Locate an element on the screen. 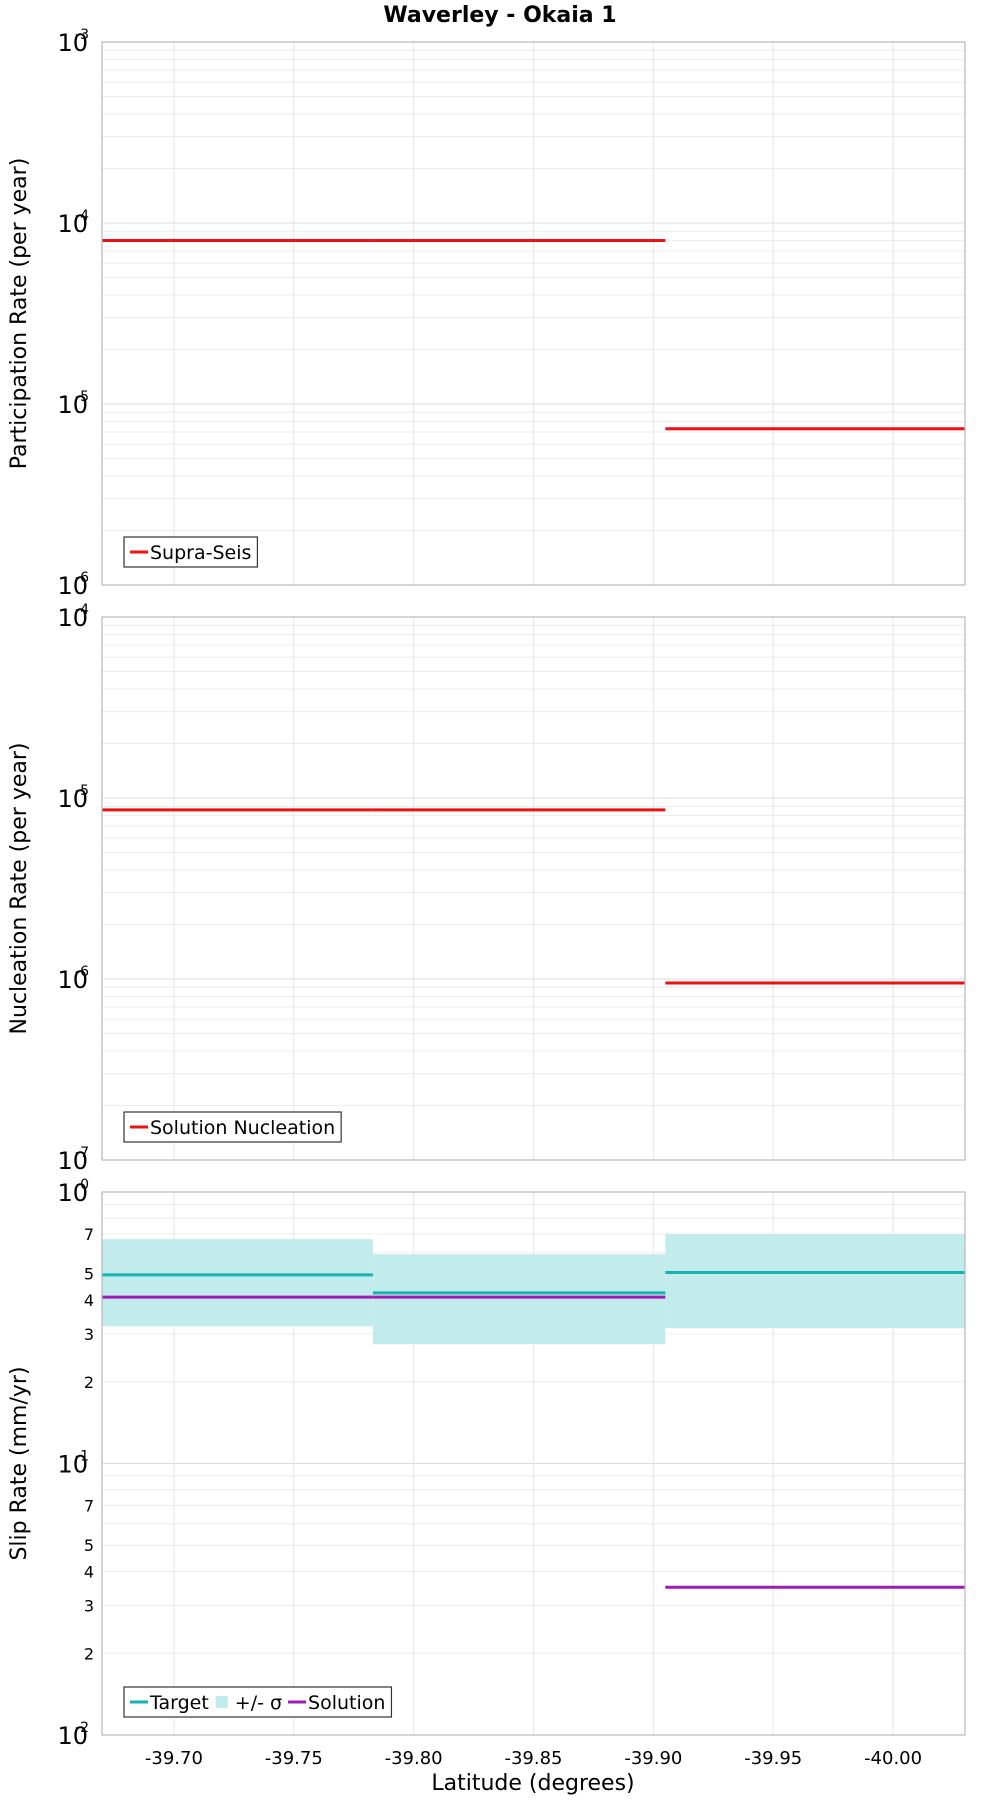  legend: Solution Nucleation is located at coordinates (232, 1127).